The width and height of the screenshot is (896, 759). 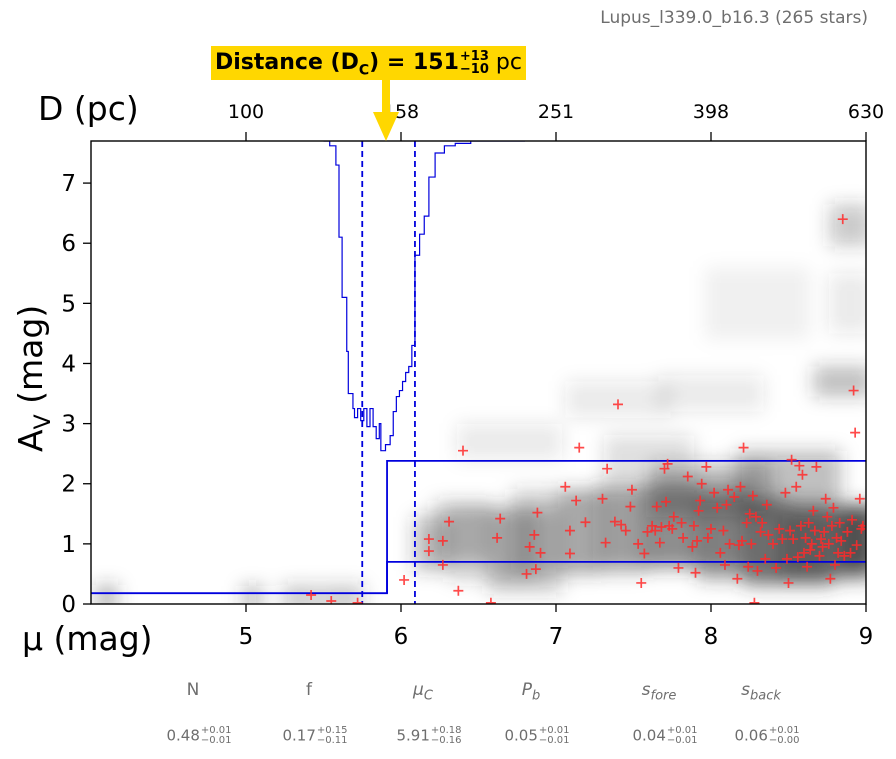 What do you see at coordinates (88, 108) in the screenshot?
I see `top-axis-label: D (pc)` at bounding box center [88, 108].